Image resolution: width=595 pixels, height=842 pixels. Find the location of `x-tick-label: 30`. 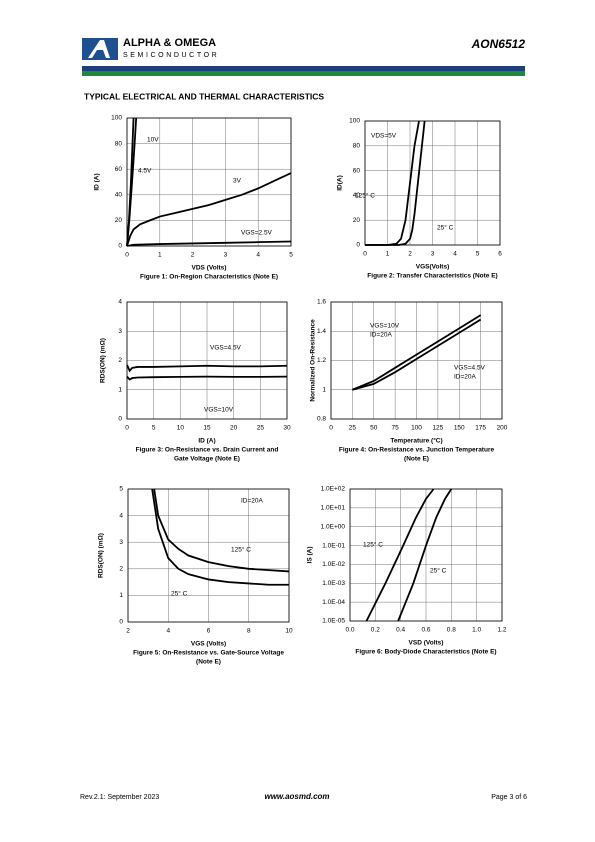

x-tick-label: 30 is located at coordinates (287, 428).